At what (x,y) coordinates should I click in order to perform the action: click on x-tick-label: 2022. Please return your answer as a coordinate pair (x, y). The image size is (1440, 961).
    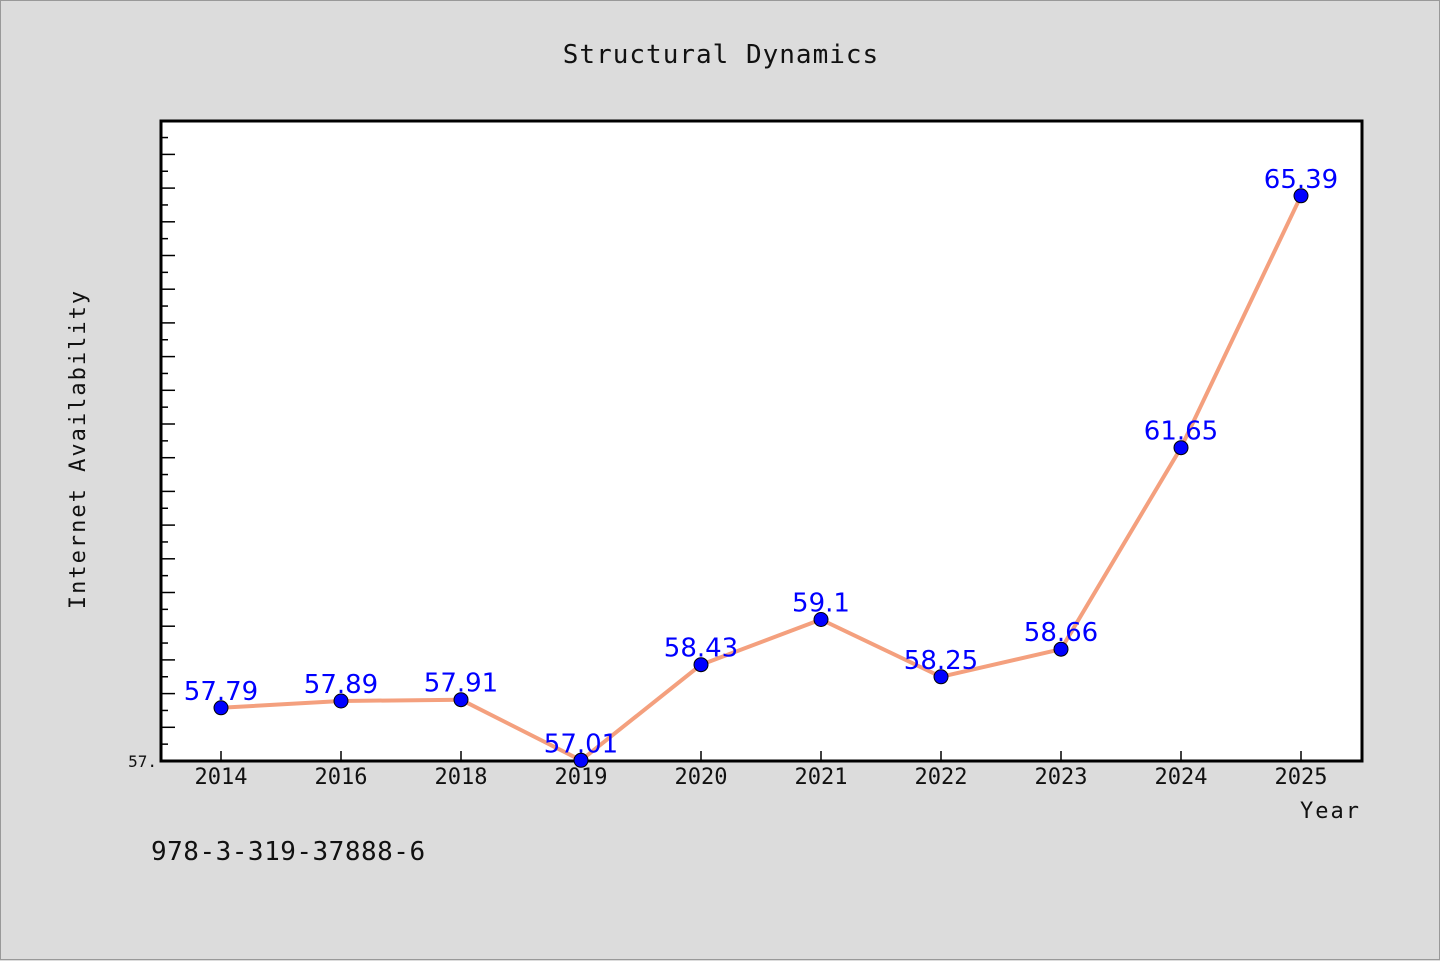
    Looking at the image, I should click on (941, 777).